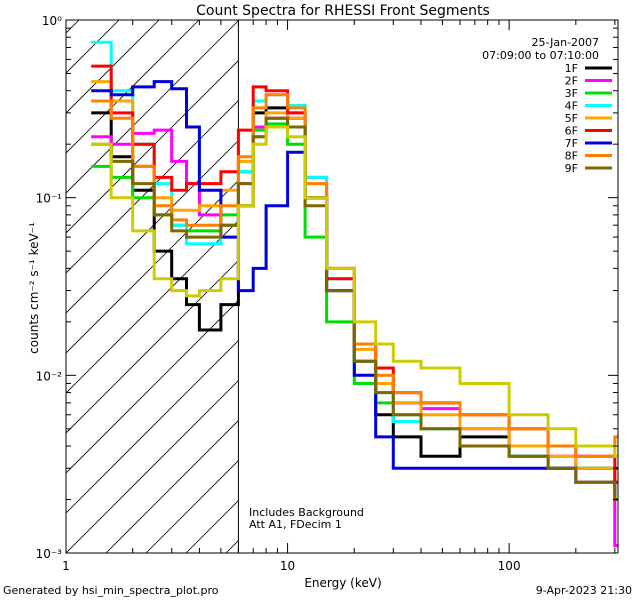  What do you see at coordinates (566, 42) in the screenshot?
I see `date-label: 25-Jan-2007` at bounding box center [566, 42].